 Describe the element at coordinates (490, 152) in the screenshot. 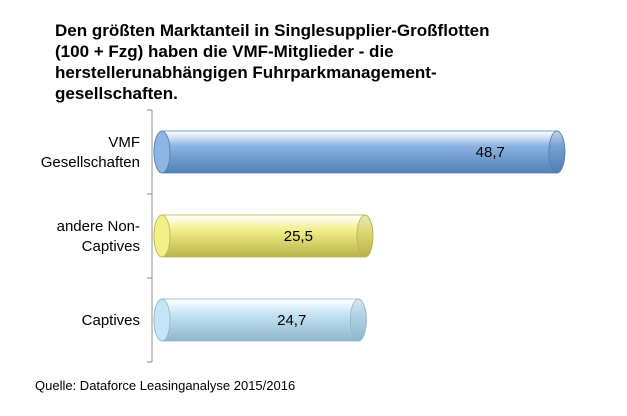

I see `value-label-1: 48,7` at that location.